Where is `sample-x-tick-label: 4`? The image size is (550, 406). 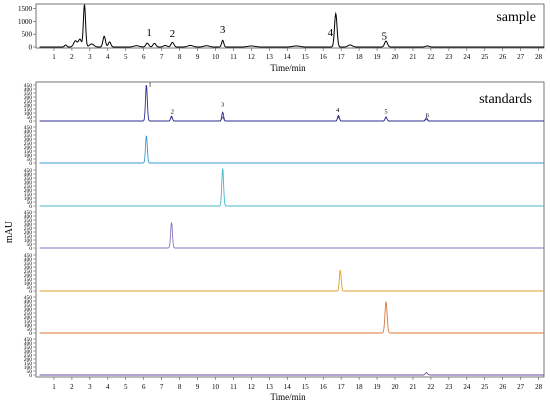
sample-x-tick-label: 4 is located at coordinates (108, 57).